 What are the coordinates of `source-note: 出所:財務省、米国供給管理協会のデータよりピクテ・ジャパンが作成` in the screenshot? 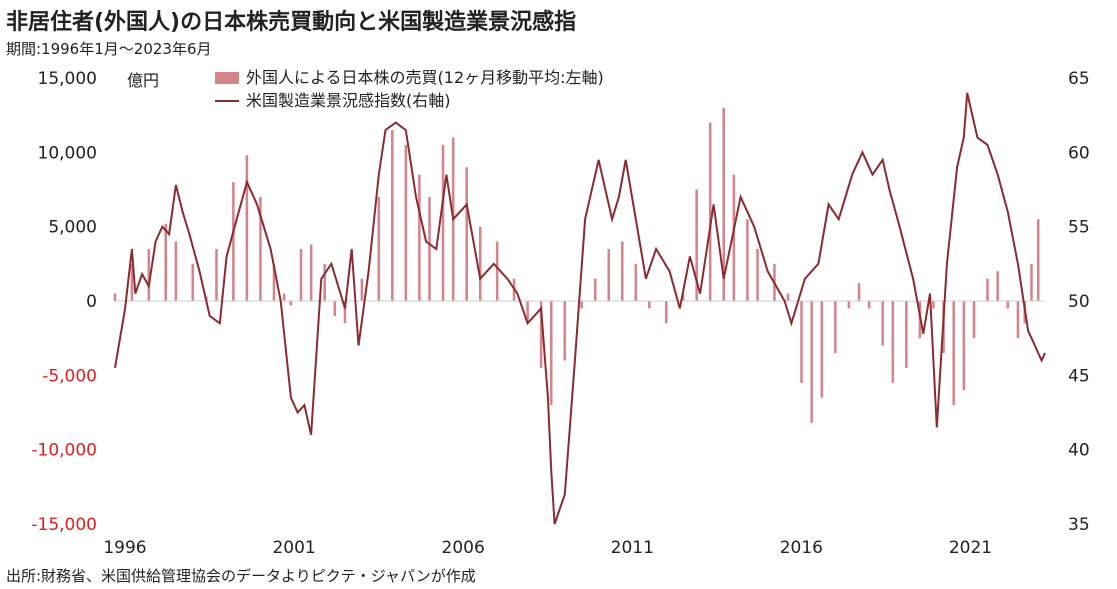 It's located at (241, 576).